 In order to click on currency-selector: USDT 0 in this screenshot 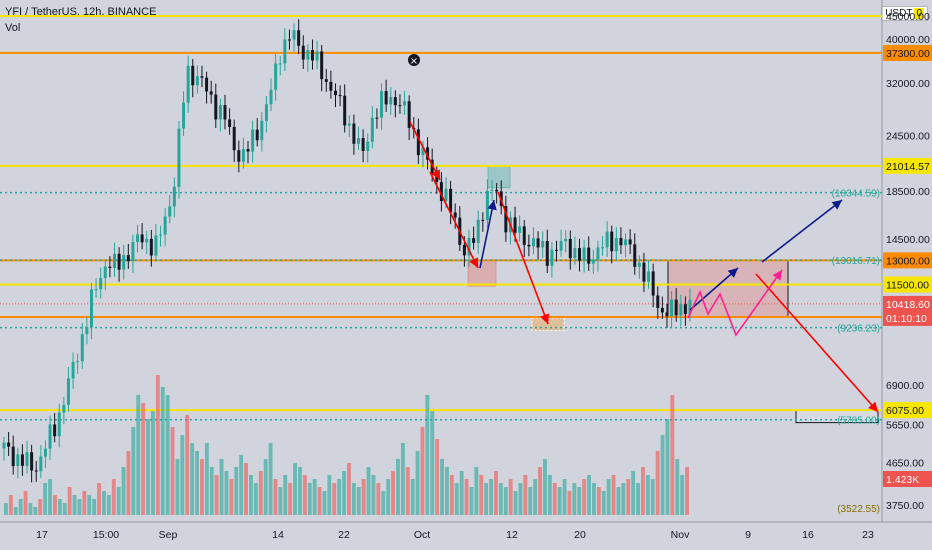, I will do `click(904, 13)`.